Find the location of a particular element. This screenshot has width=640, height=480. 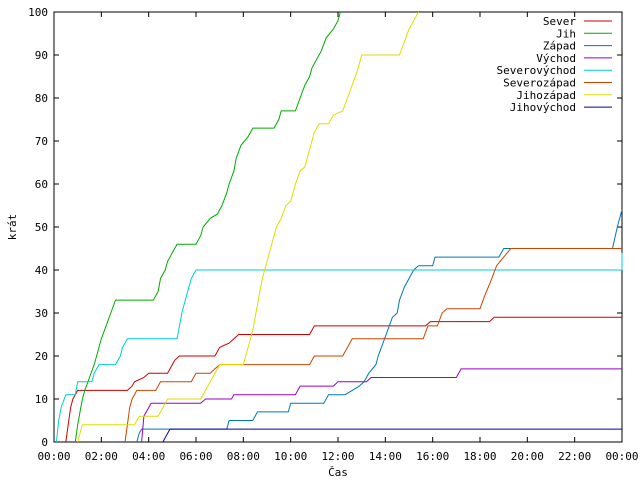

y-tick-label: 20 is located at coordinates (41, 356).